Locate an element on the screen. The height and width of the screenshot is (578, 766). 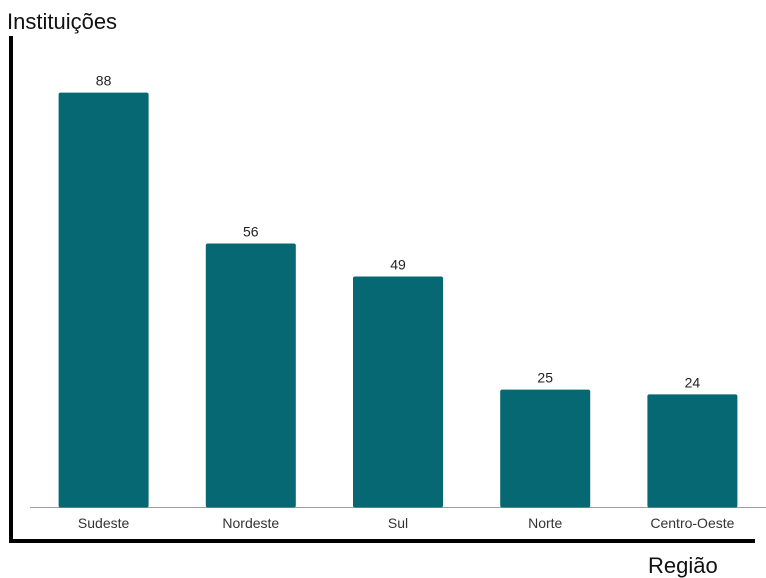
bar-sudeste is located at coordinates (103, 300).